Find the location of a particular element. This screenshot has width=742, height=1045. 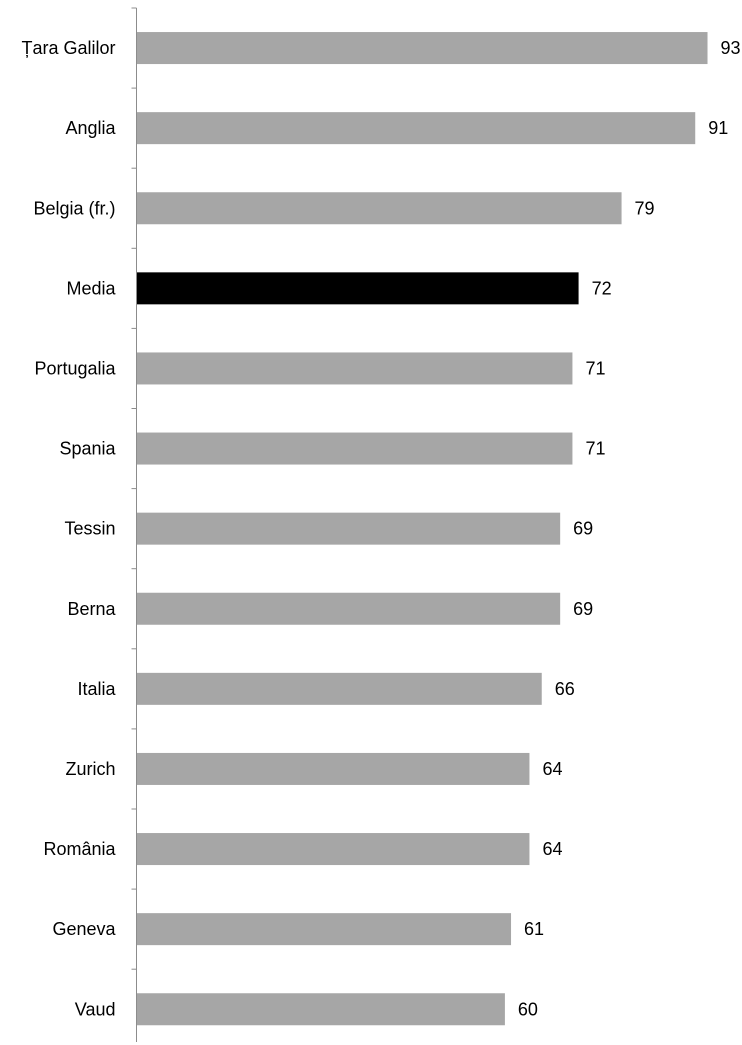

category-label-vaud: Vaud is located at coordinates (95, 1009).